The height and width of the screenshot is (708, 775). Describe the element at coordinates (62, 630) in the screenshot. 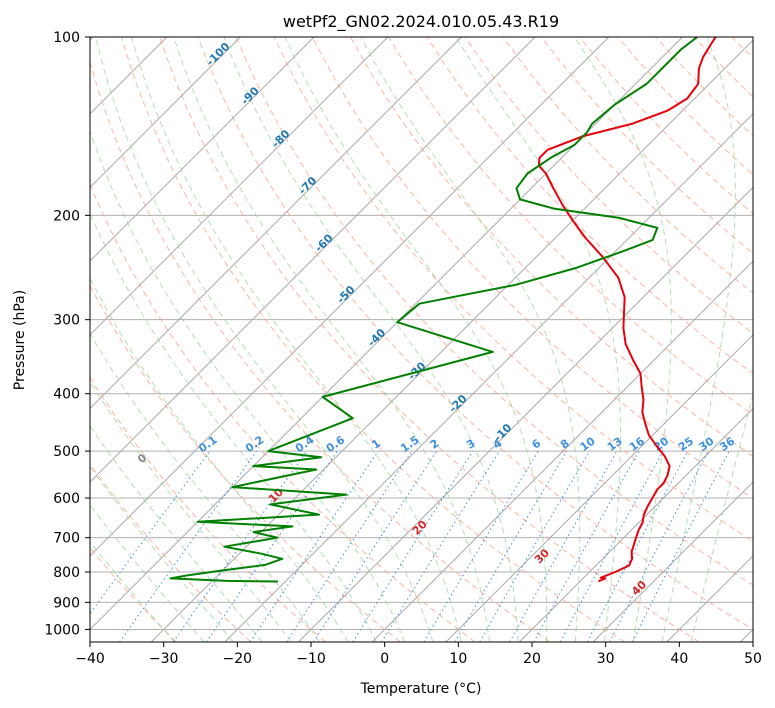

I see `y-tick-label: 1000` at that location.